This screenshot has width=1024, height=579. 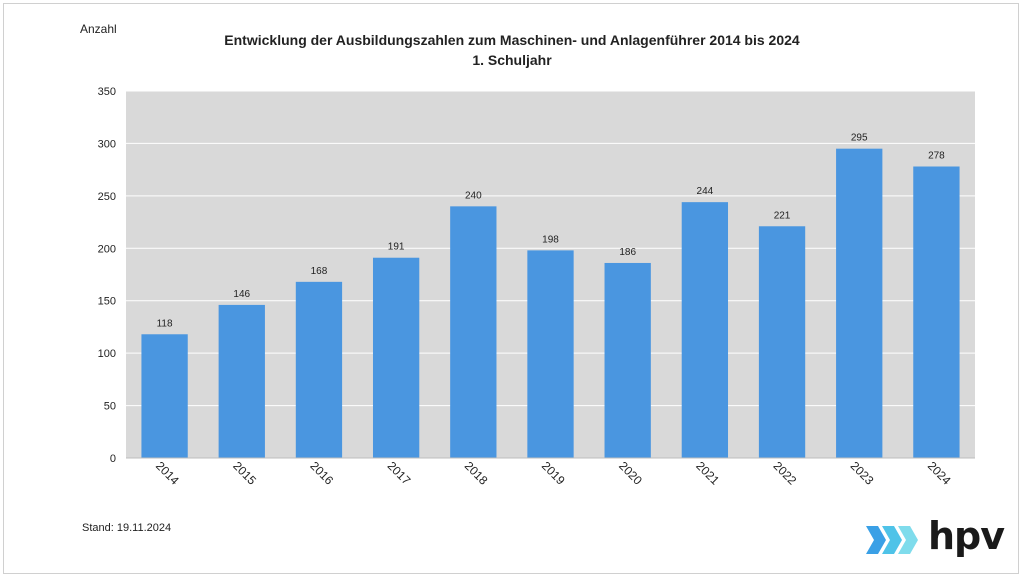 I want to click on x-tick-label: 2018, so click(x=476, y=473).